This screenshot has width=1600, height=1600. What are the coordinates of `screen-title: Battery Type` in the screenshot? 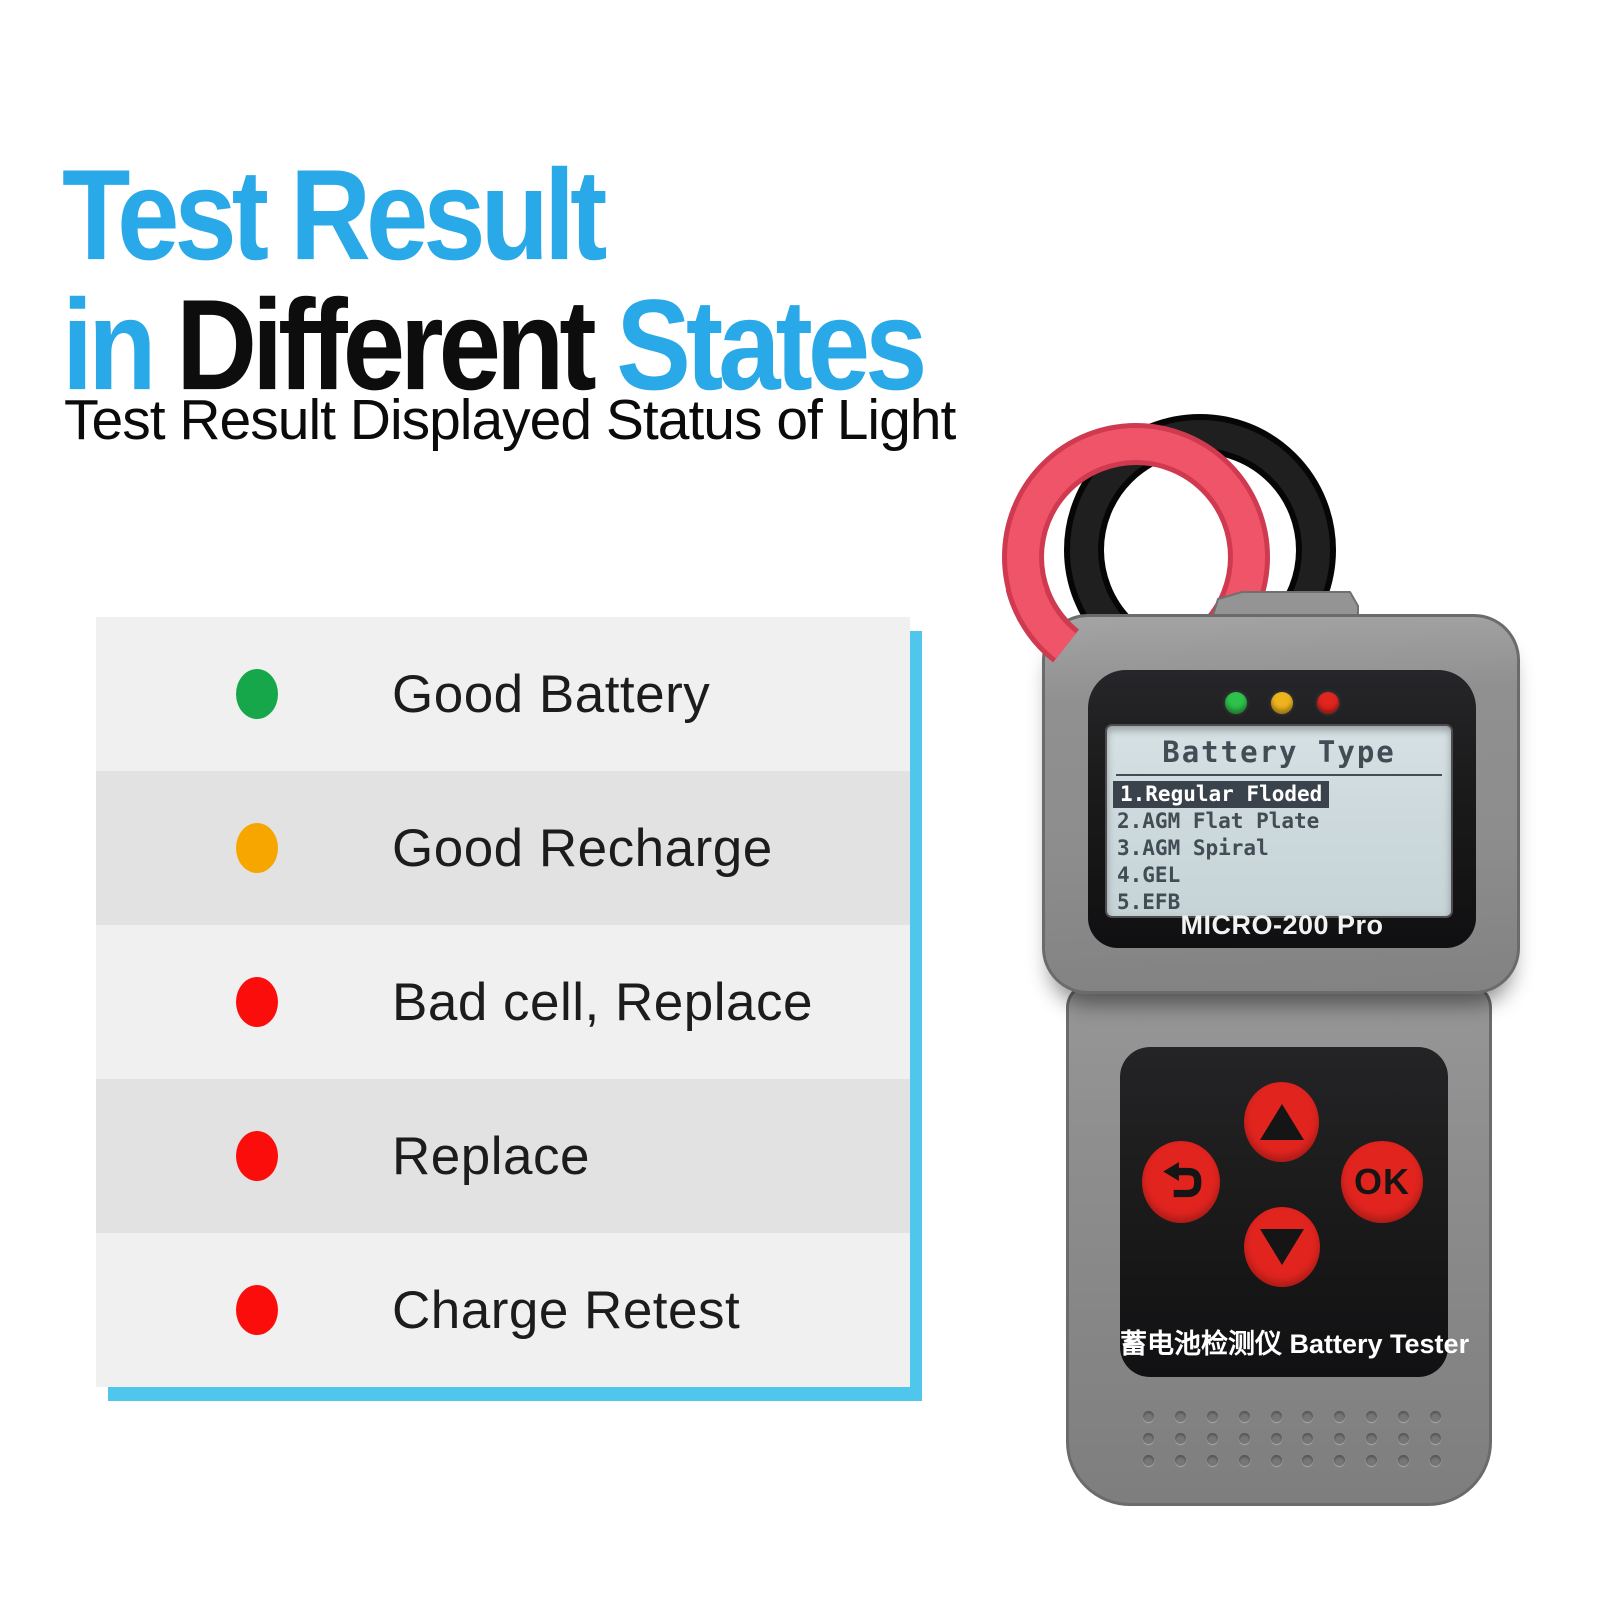 It's located at (1279, 752).